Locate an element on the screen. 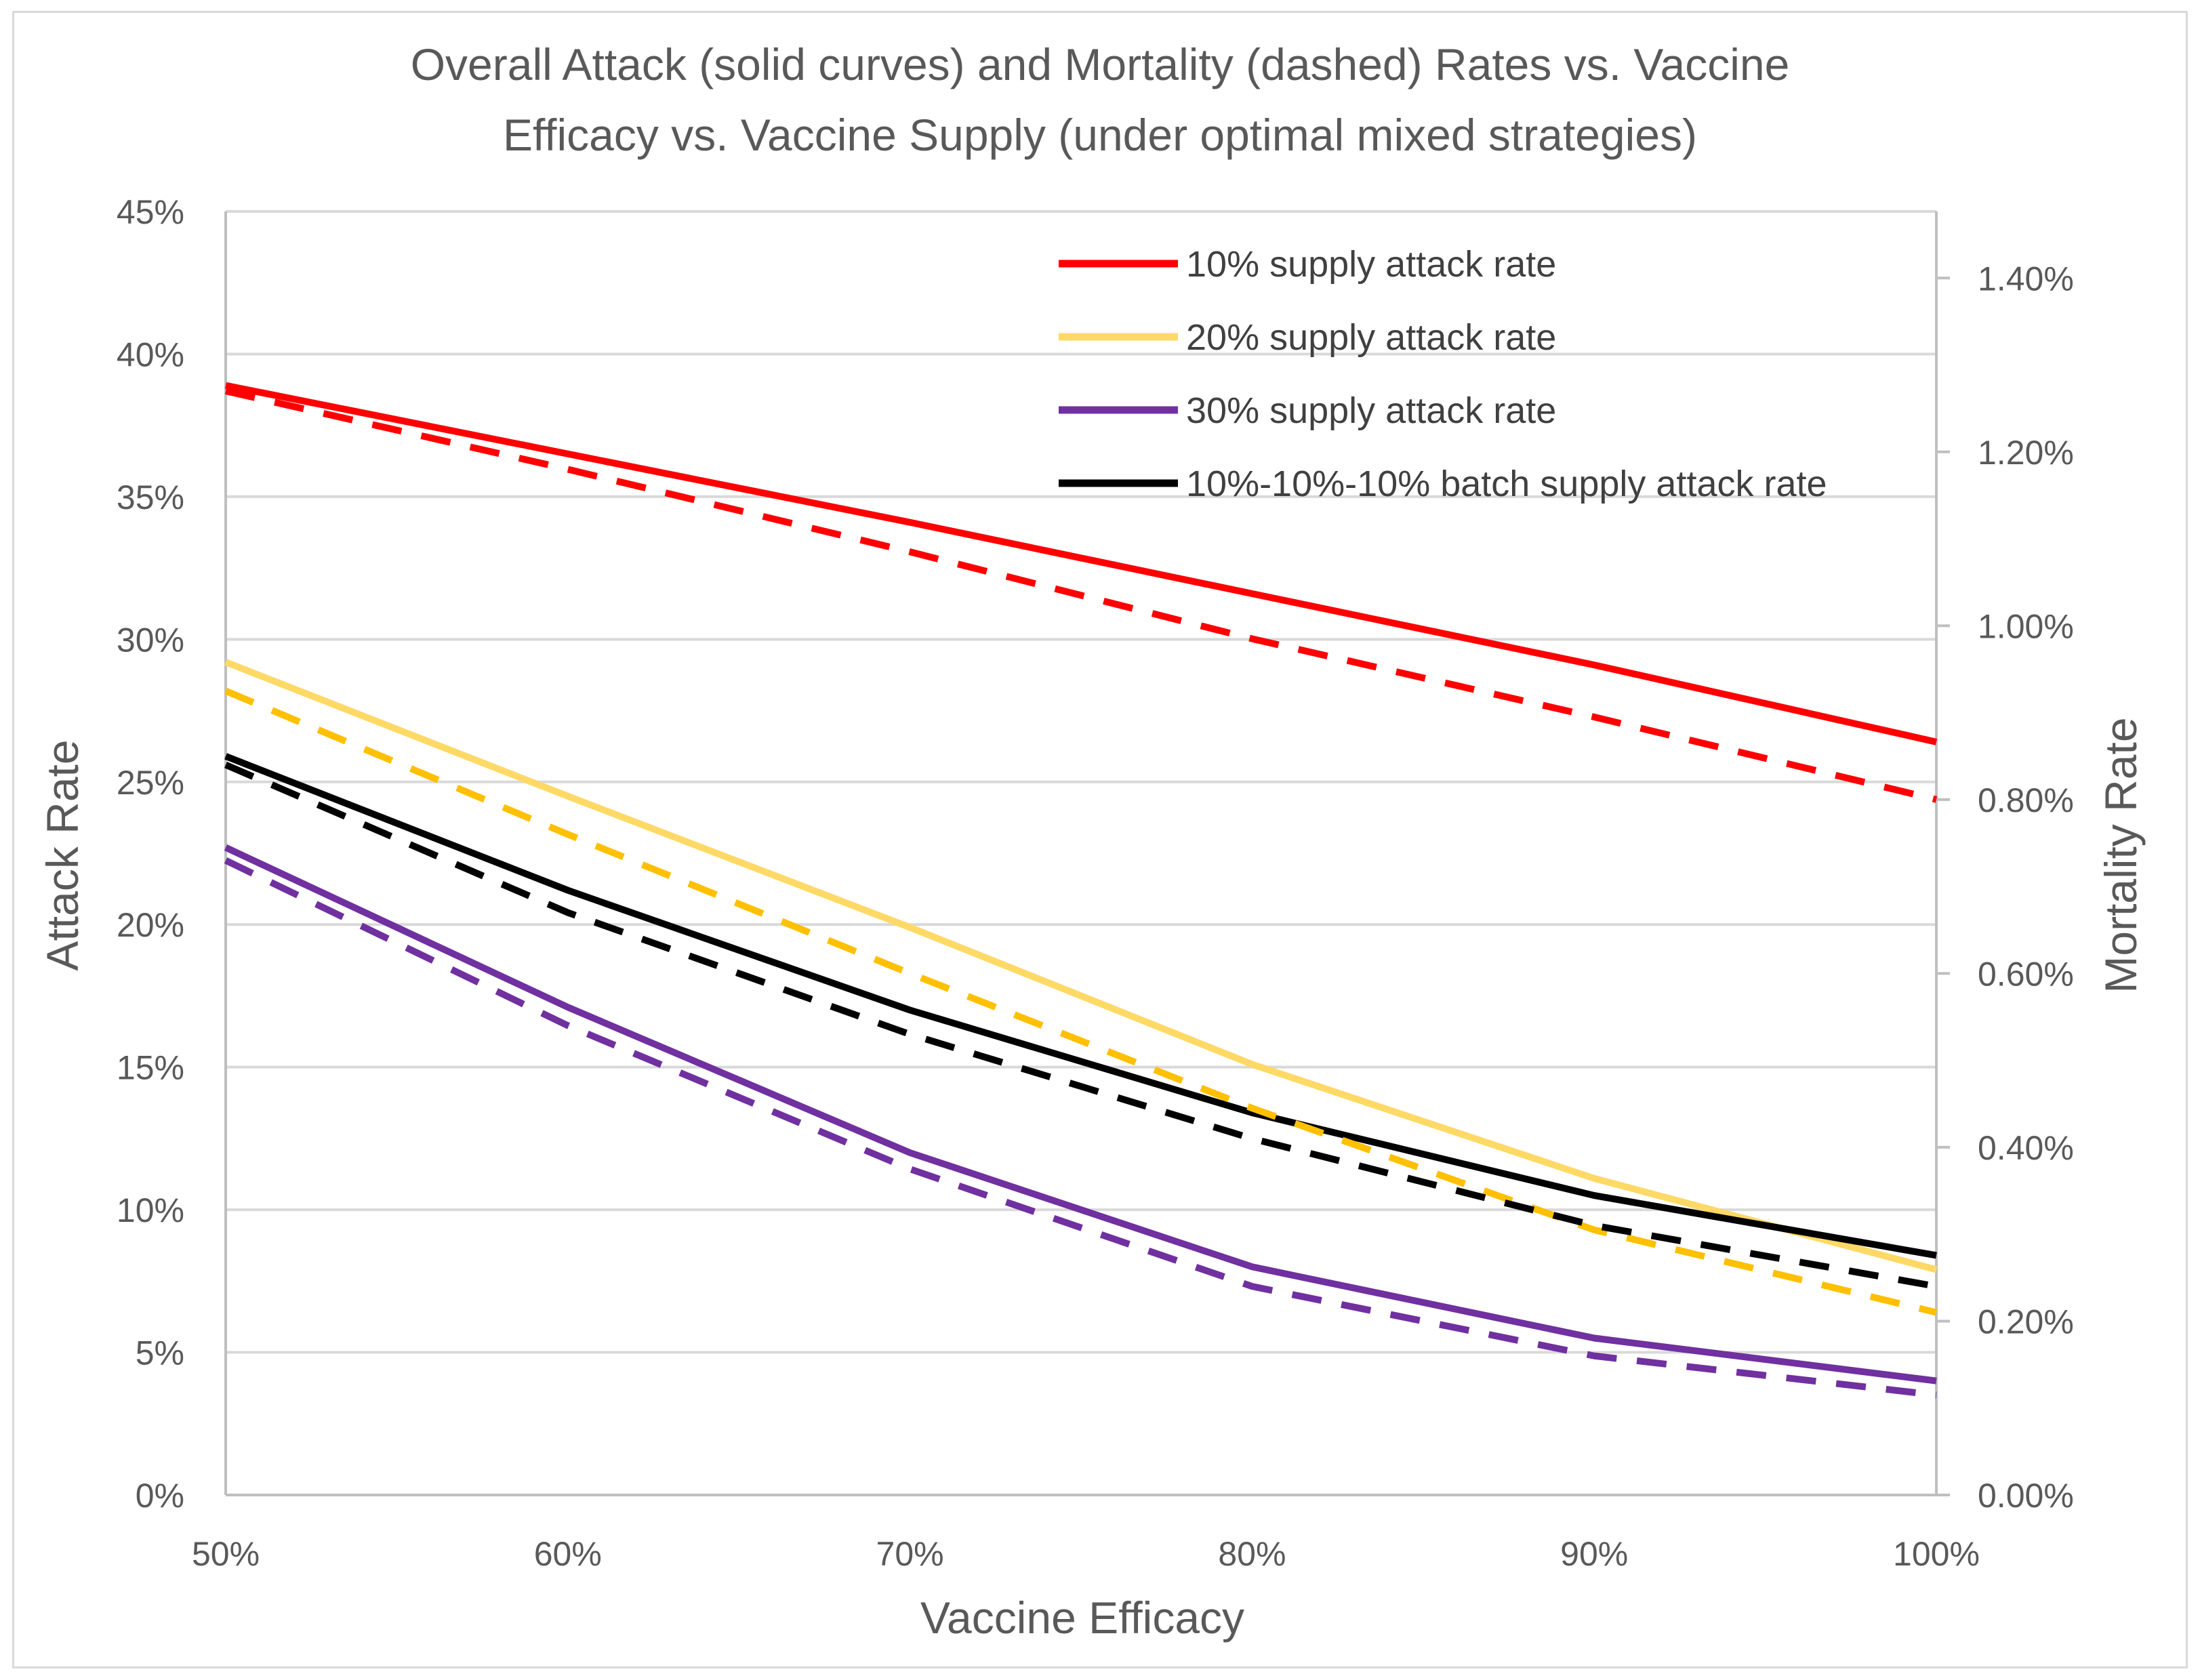  right-axis-ticks: 0.00% 0.20% 0.40% 0.60% 0.80% 1.00% 1.20% 1.40% is located at coordinates (2005, 887).